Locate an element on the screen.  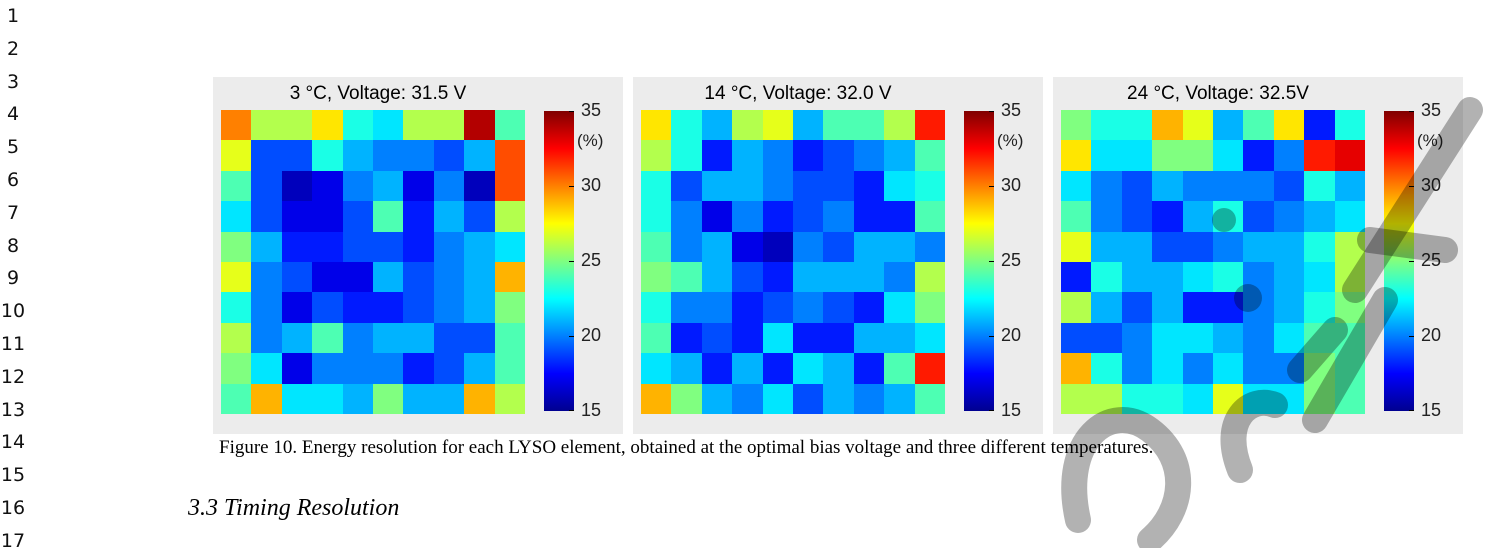
colorbar-tick-label: 15 is located at coordinates (591, 410).